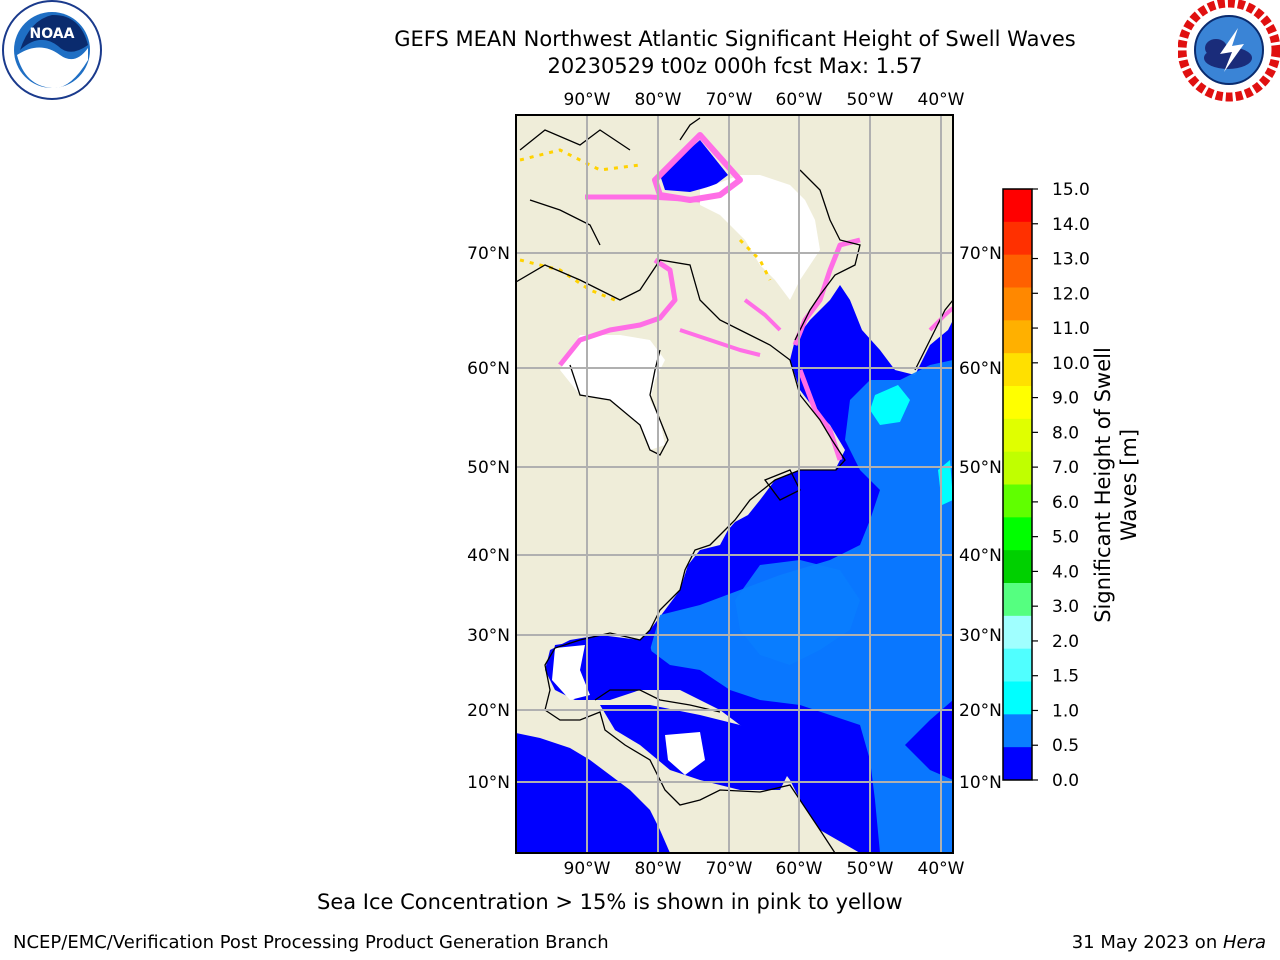  What do you see at coordinates (1071, 260) in the screenshot?
I see `colorbar-tick-label: 13.0` at bounding box center [1071, 260].